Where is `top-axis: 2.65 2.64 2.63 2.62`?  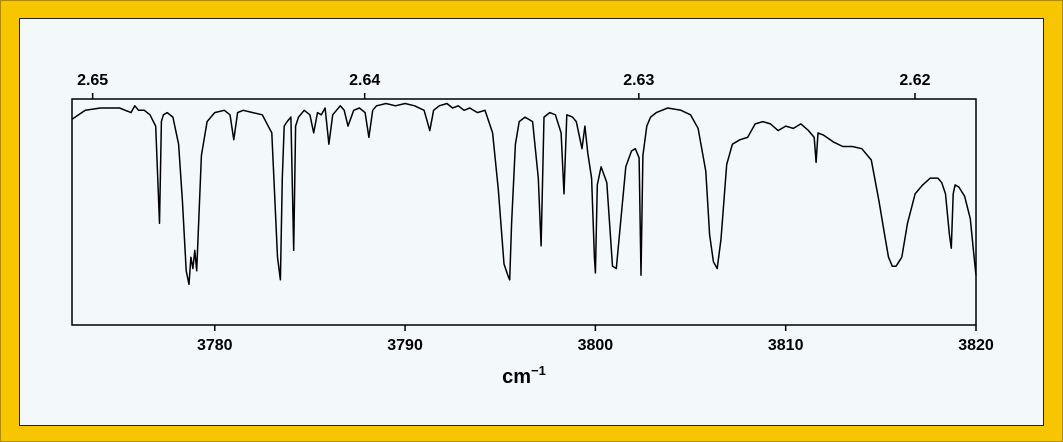 top-axis: 2.65 2.64 2.63 2.62 is located at coordinates (504, 85).